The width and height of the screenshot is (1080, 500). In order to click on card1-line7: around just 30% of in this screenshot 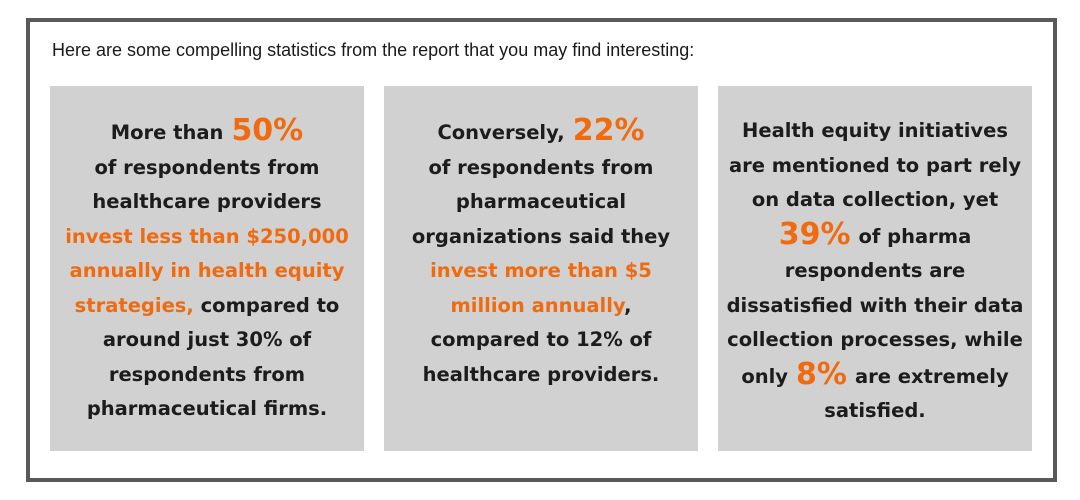, I will do `click(207, 339)`.